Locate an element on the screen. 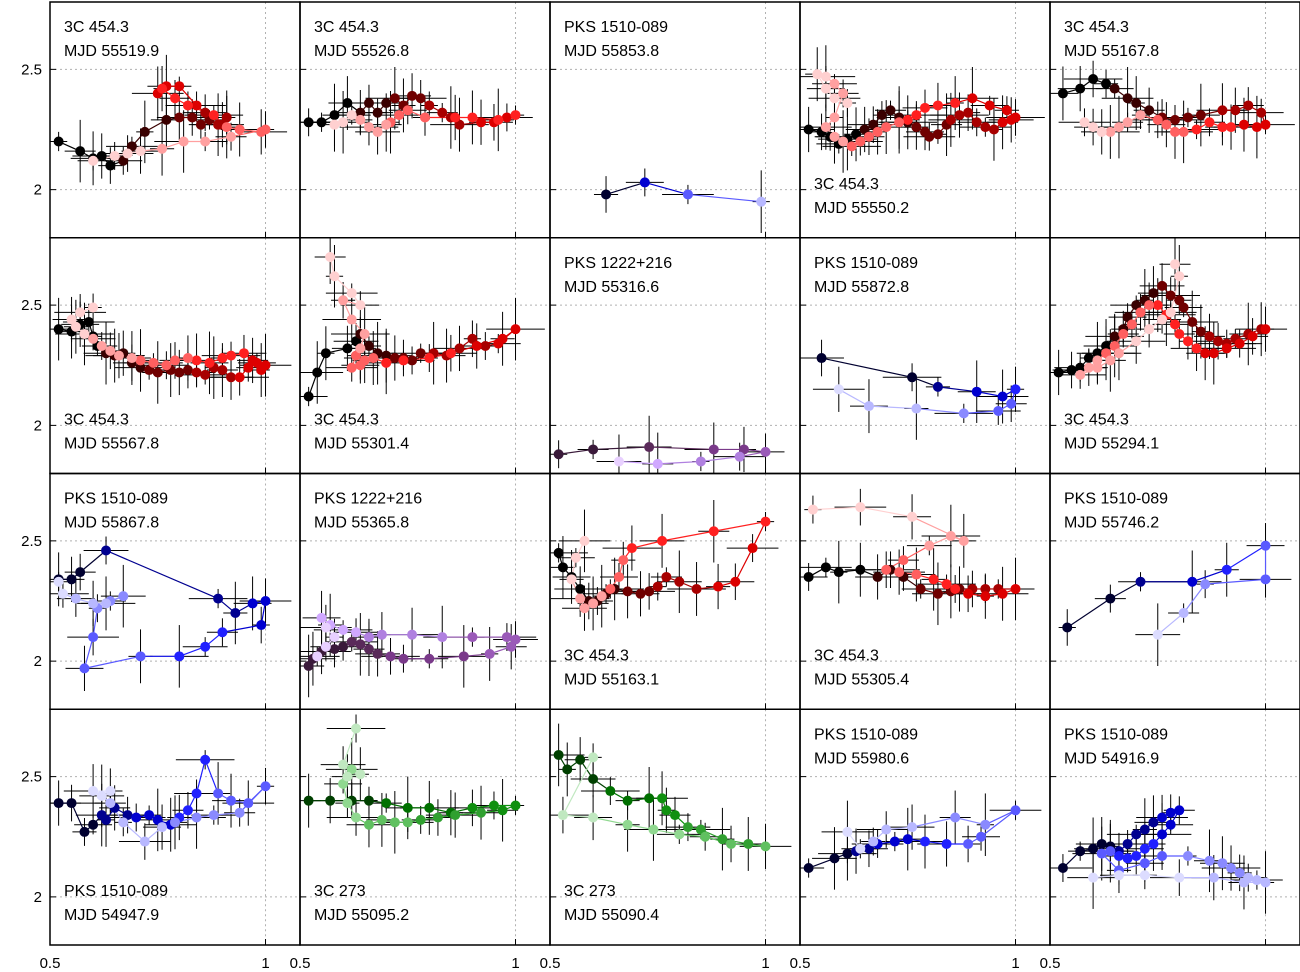  panel-mjd-label: MJD 55853.8 is located at coordinates (611, 51).